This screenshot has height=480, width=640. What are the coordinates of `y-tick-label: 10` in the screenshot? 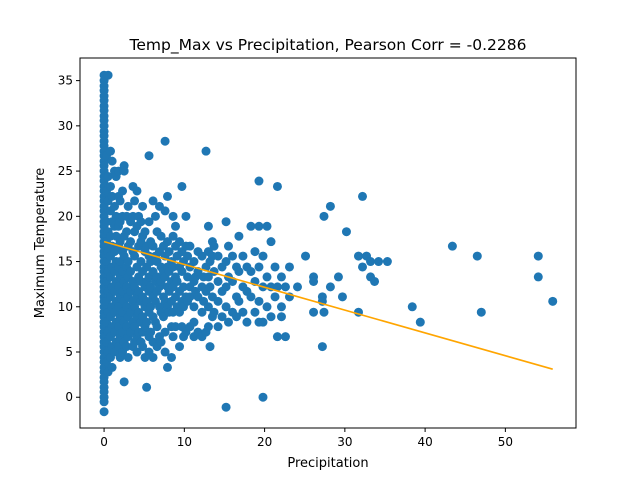 It's located at (65, 307).